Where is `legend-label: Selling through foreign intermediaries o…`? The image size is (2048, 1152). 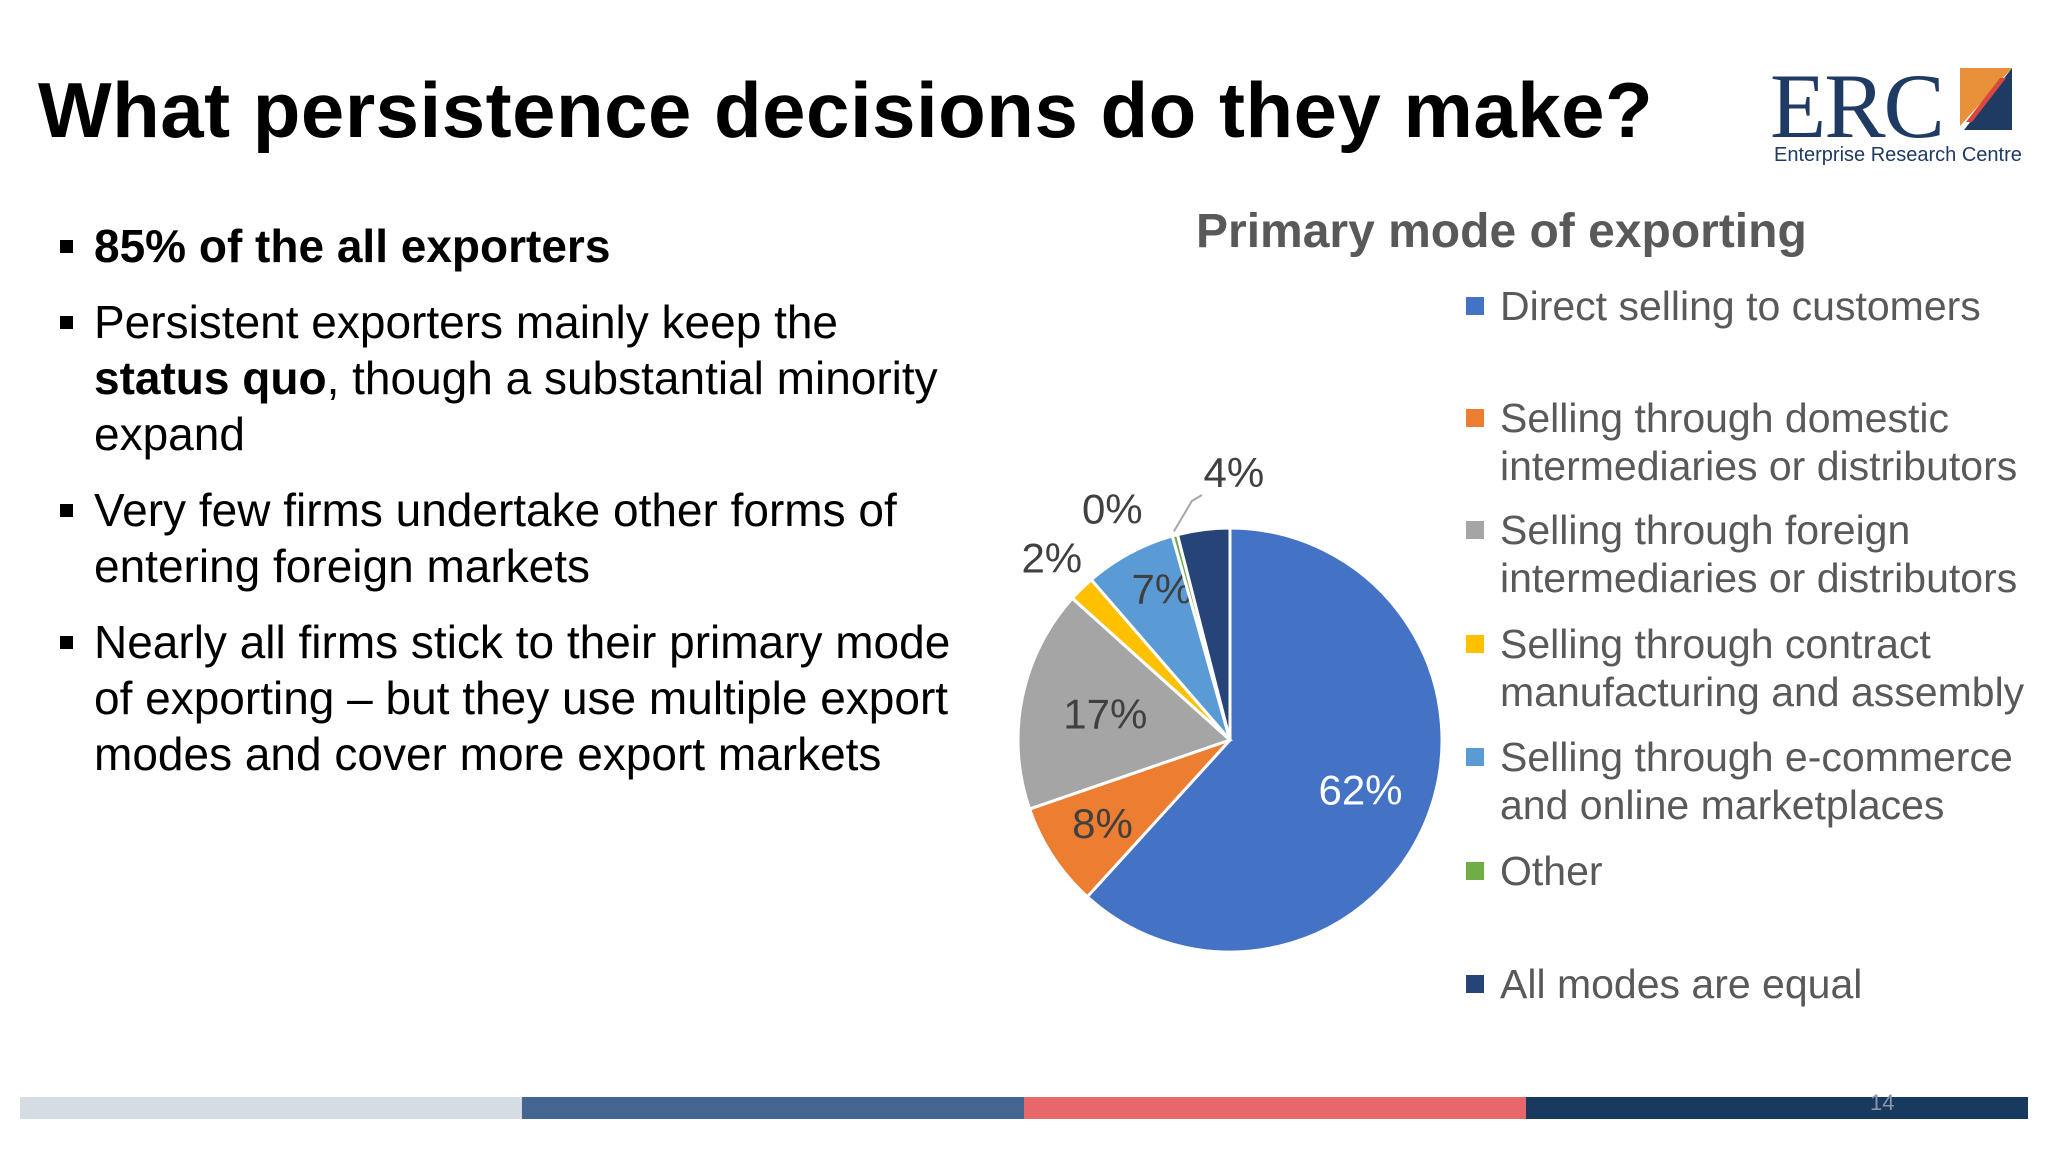
legend-label: Selling through foreign intermediaries o… is located at coordinates (1759, 554).